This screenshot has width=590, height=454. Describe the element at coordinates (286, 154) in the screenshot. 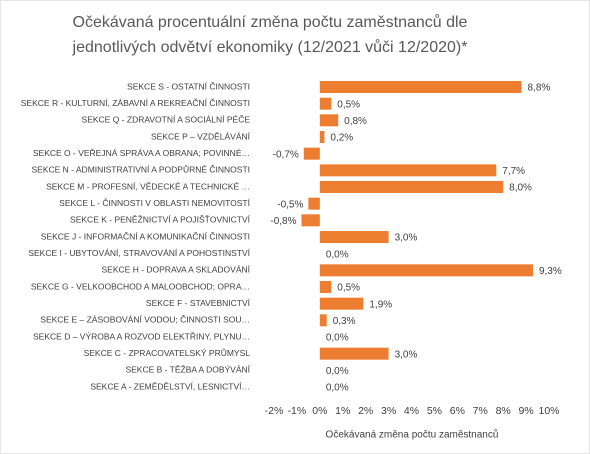

I see `data-label: -0,7%` at that location.